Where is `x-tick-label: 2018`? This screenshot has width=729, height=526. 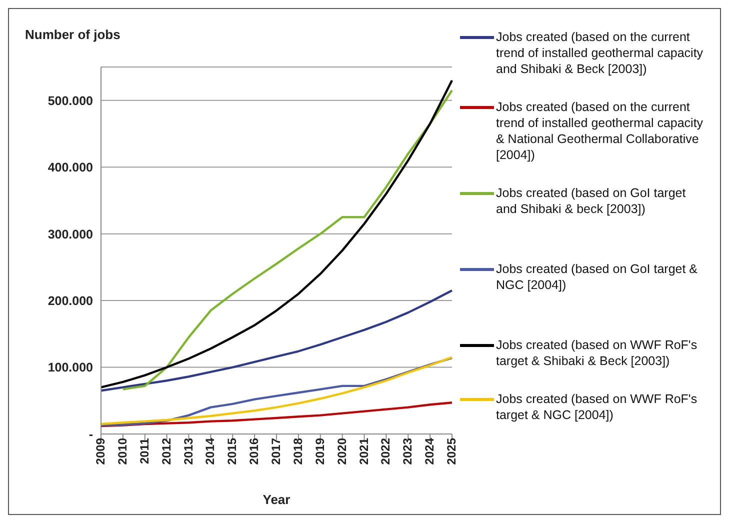 x-tick-label: 2018 is located at coordinates (297, 451).